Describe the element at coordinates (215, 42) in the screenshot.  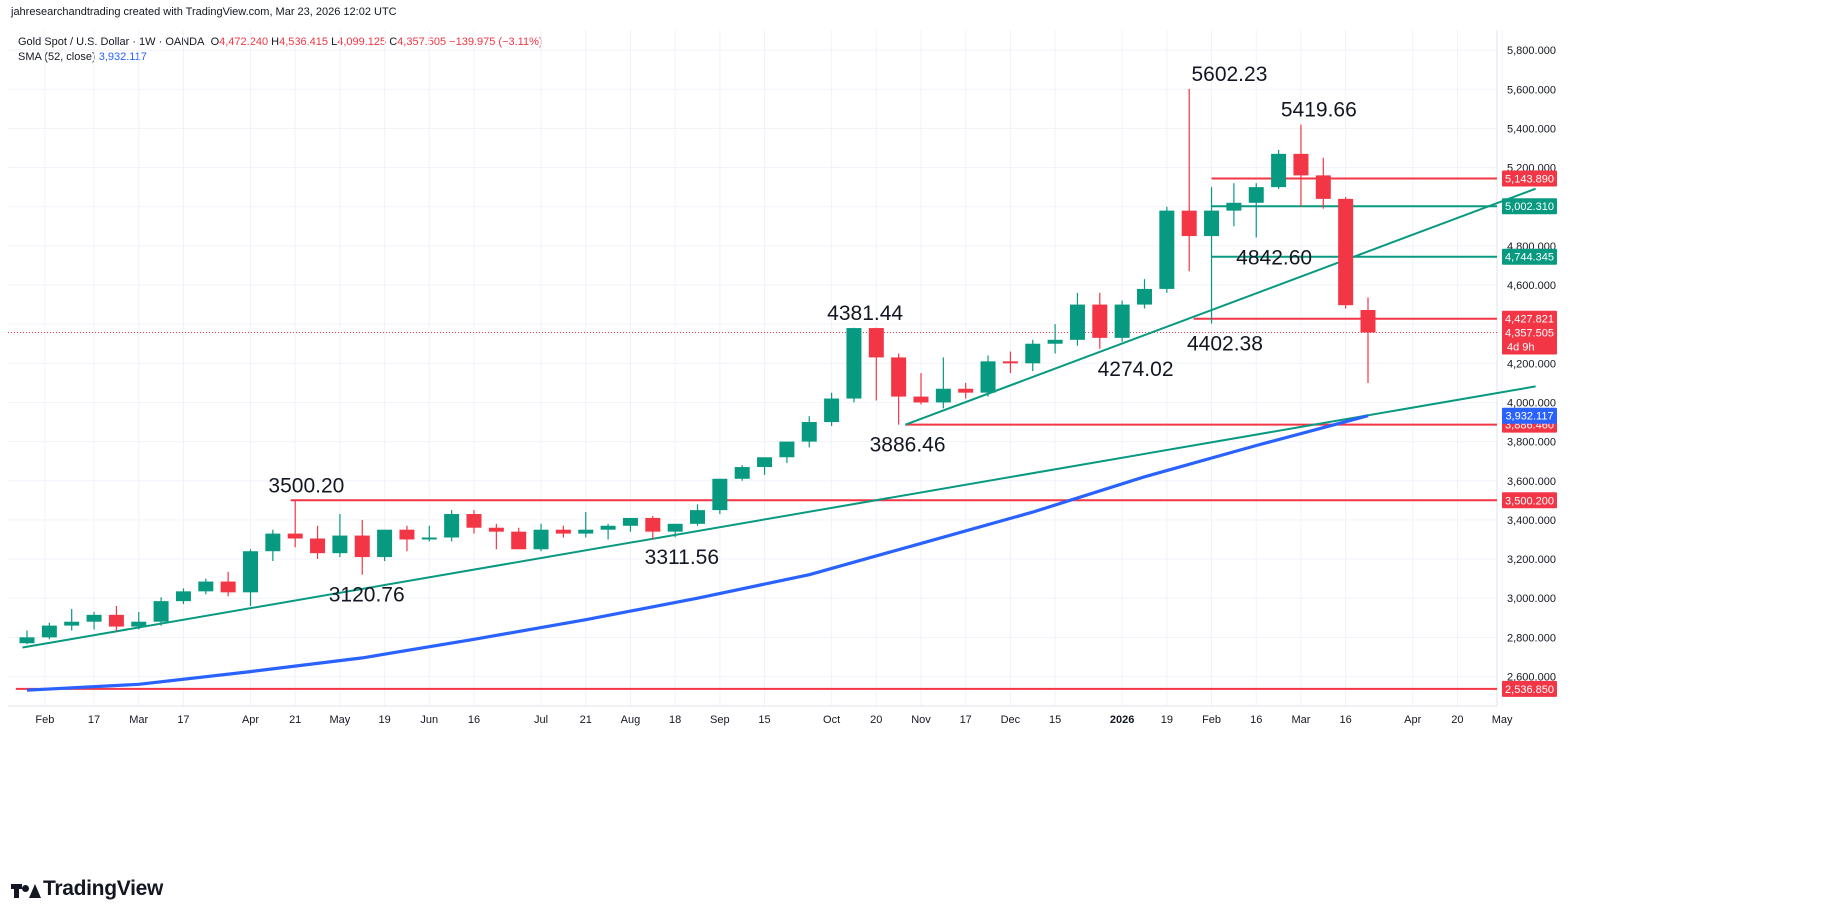
I see `open-label: O` at that location.